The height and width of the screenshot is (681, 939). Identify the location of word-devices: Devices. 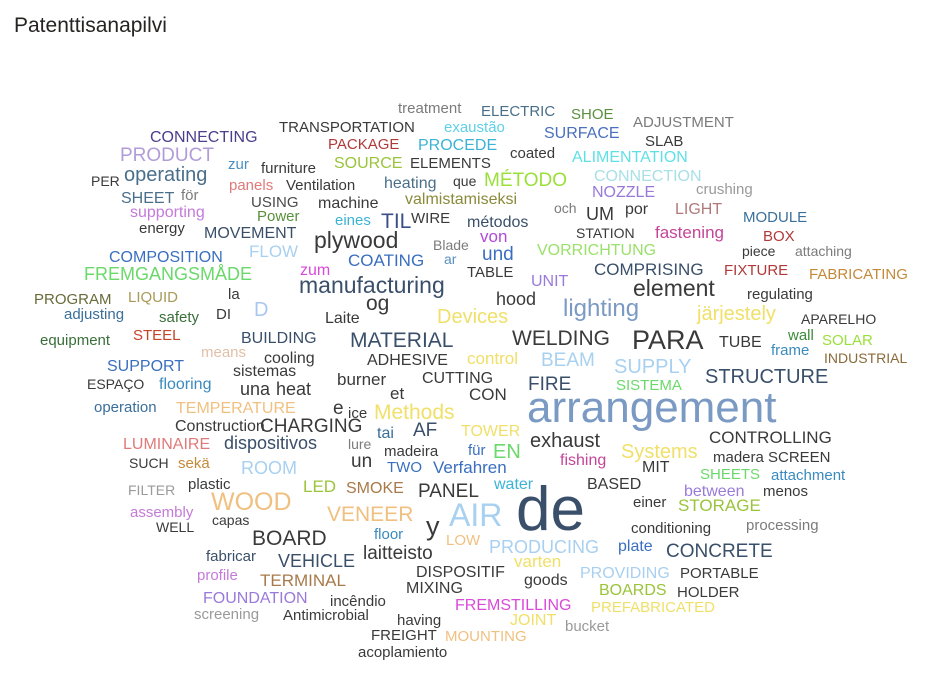
(472, 317).